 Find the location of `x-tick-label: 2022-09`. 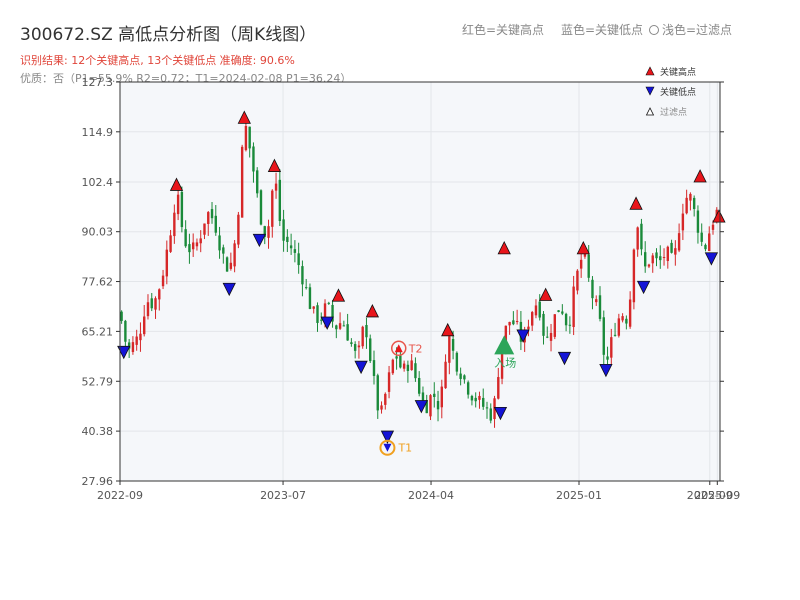

x-tick-label: 2022-09 is located at coordinates (120, 495).